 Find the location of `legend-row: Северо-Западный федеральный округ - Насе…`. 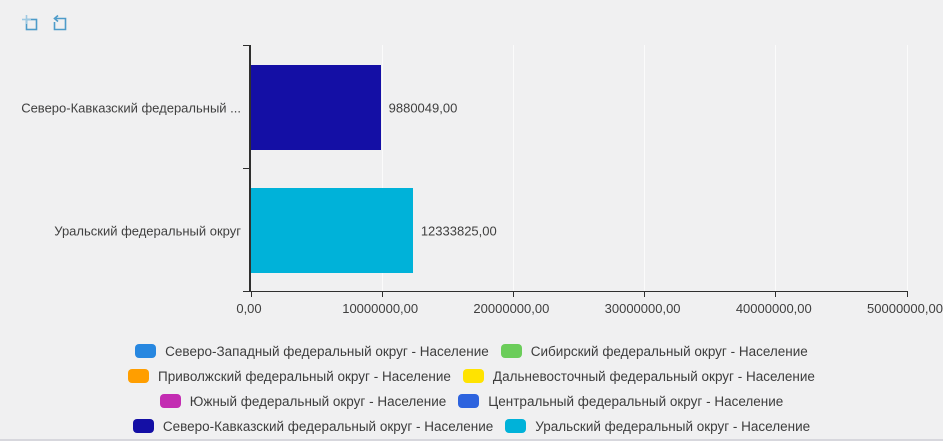

legend-row: Северо-Западный федеральный округ - Насе… is located at coordinates (471, 351).